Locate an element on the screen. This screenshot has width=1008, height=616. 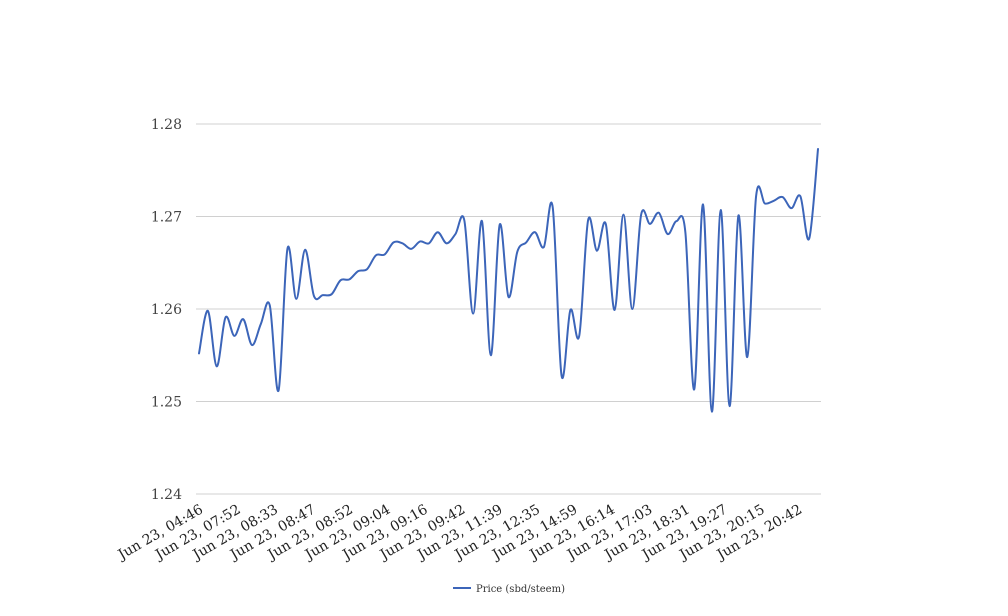
y-tick-label: 1.26 is located at coordinates (166, 310).